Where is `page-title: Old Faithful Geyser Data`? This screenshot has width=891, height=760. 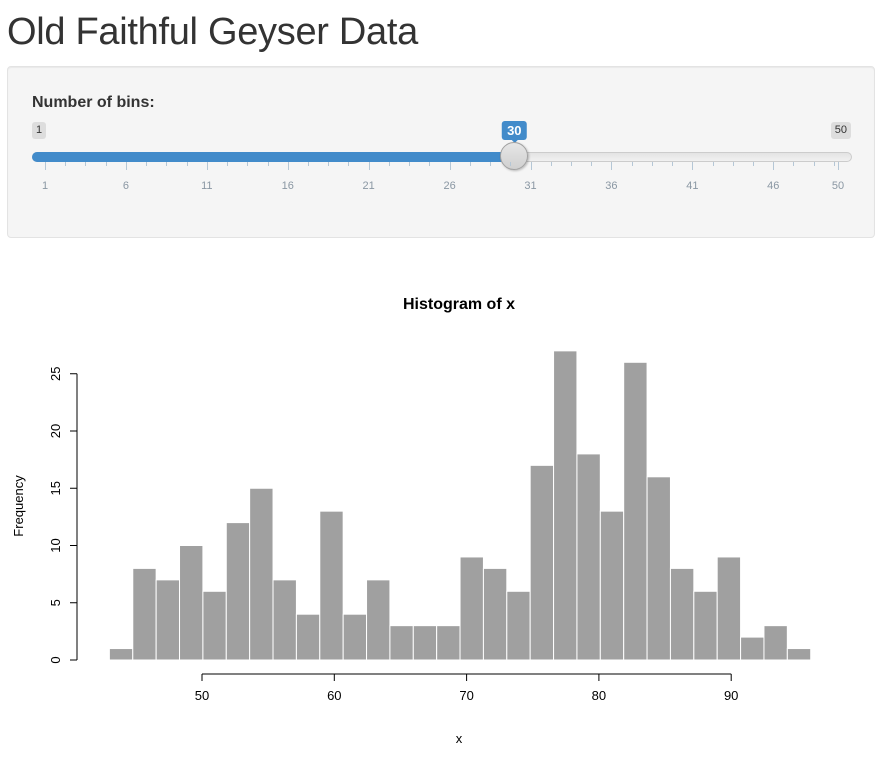 page-title: Old Faithful Geyser Data is located at coordinates (212, 32).